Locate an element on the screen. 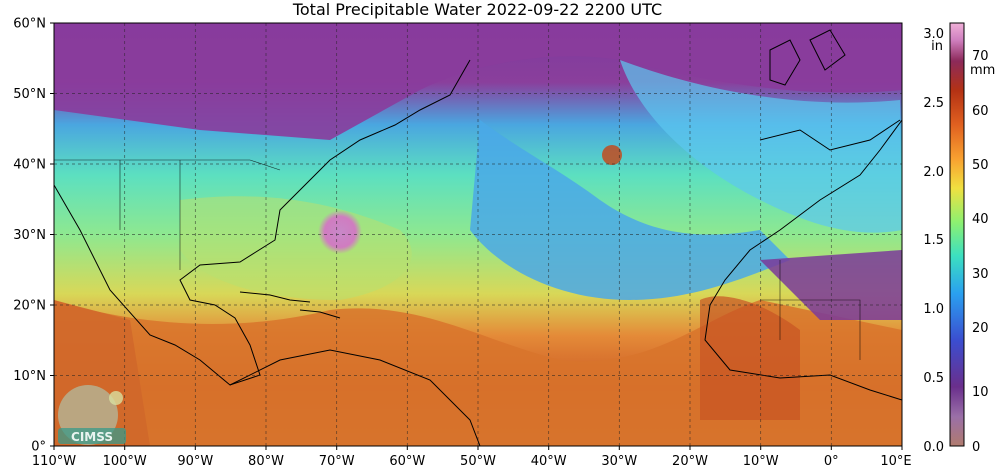 This screenshot has width=1000, height=470. mm-tick: 10 is located at coordinates (980, 392).